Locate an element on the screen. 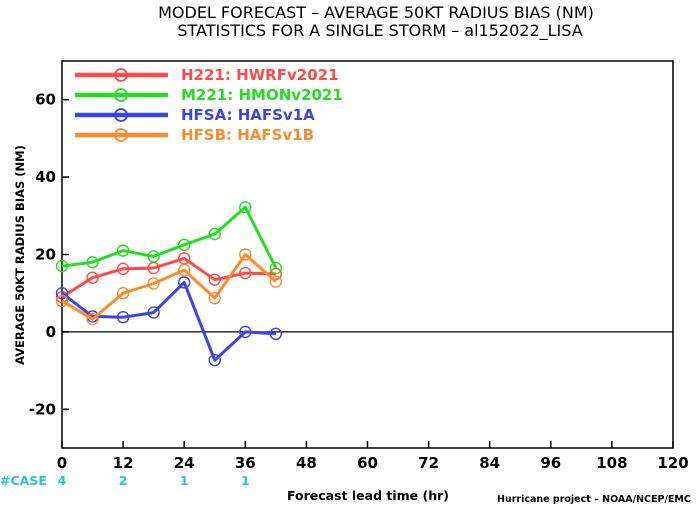 The height and width of the screenshot is (506, 700). x-tick-label: 120 is located at coordinates (672, 463).